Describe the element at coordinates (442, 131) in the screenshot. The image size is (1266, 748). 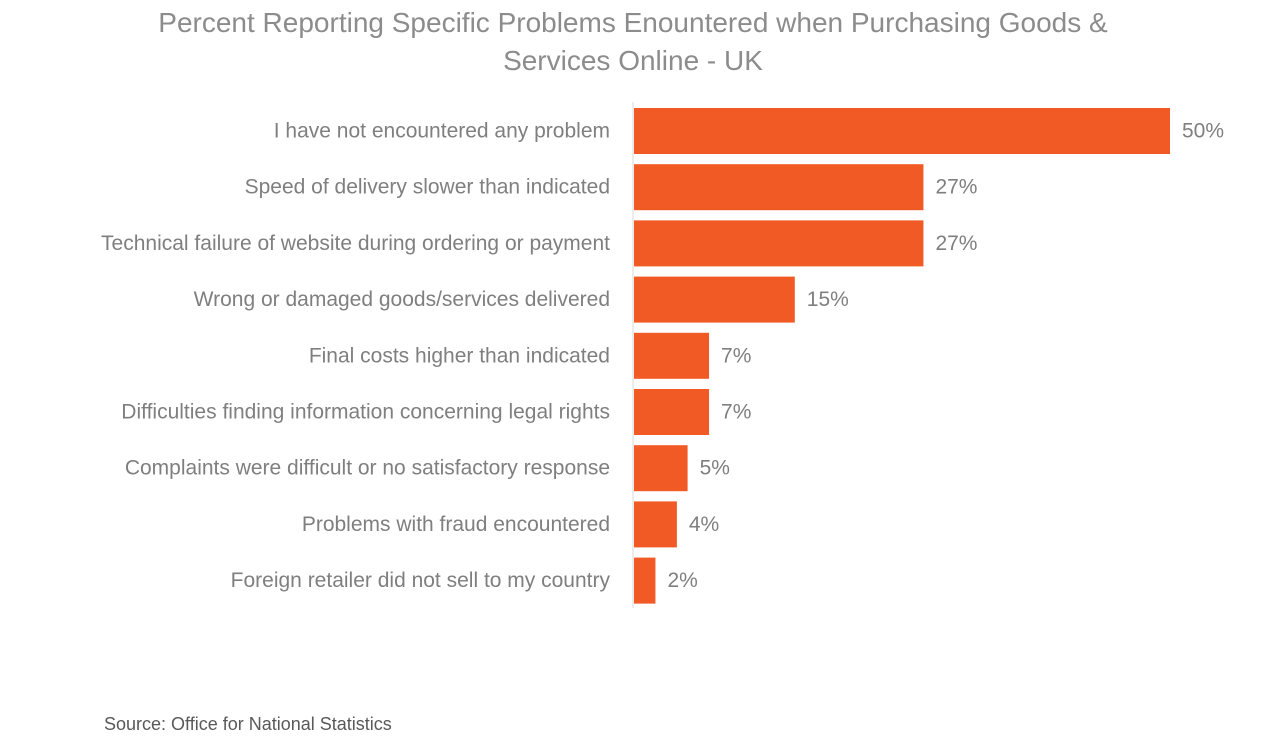
I see `category-label: I have not encountered any problem` at that location.